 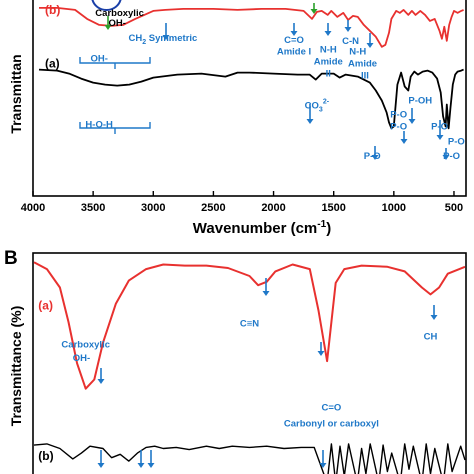 I want to click on annotation-main: P-OH, so click(x=420, y=100).